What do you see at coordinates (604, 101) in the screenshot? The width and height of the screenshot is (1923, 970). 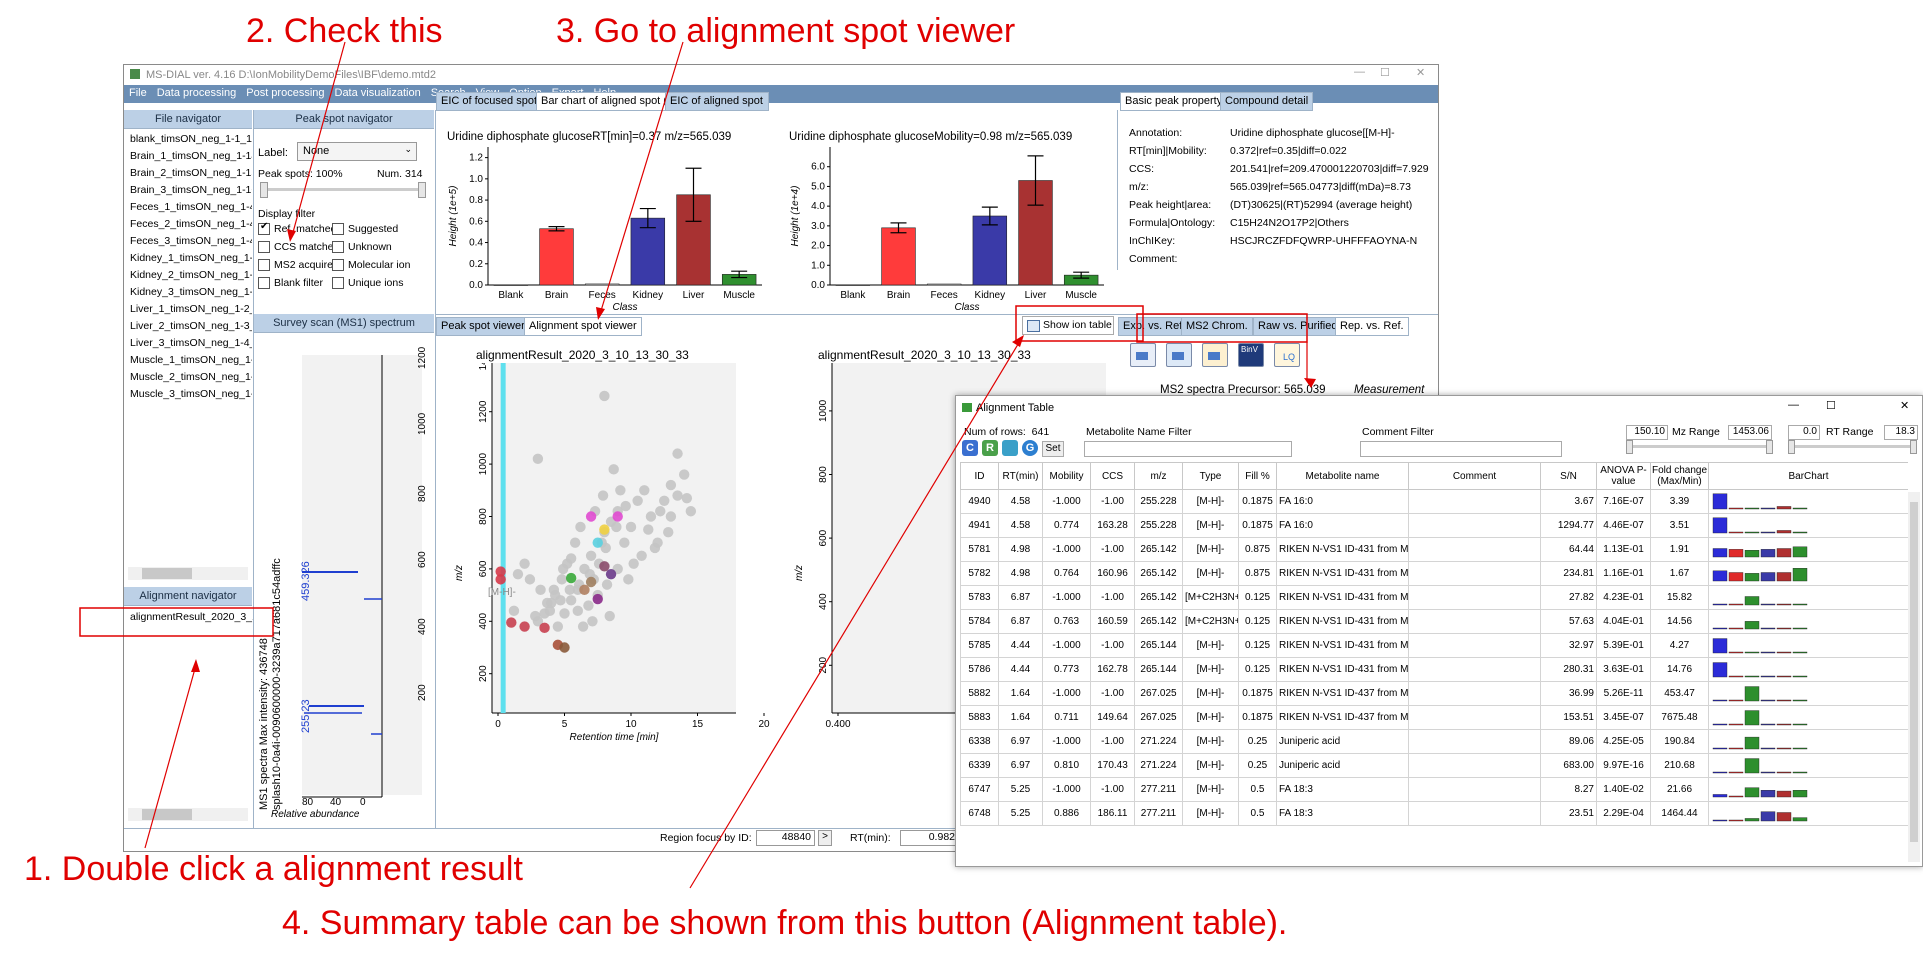 I see `tab-bar-chart-of-aligned-spot-oh: Bar chart of aligned spot (OH)` at bounding box center [604, 101].